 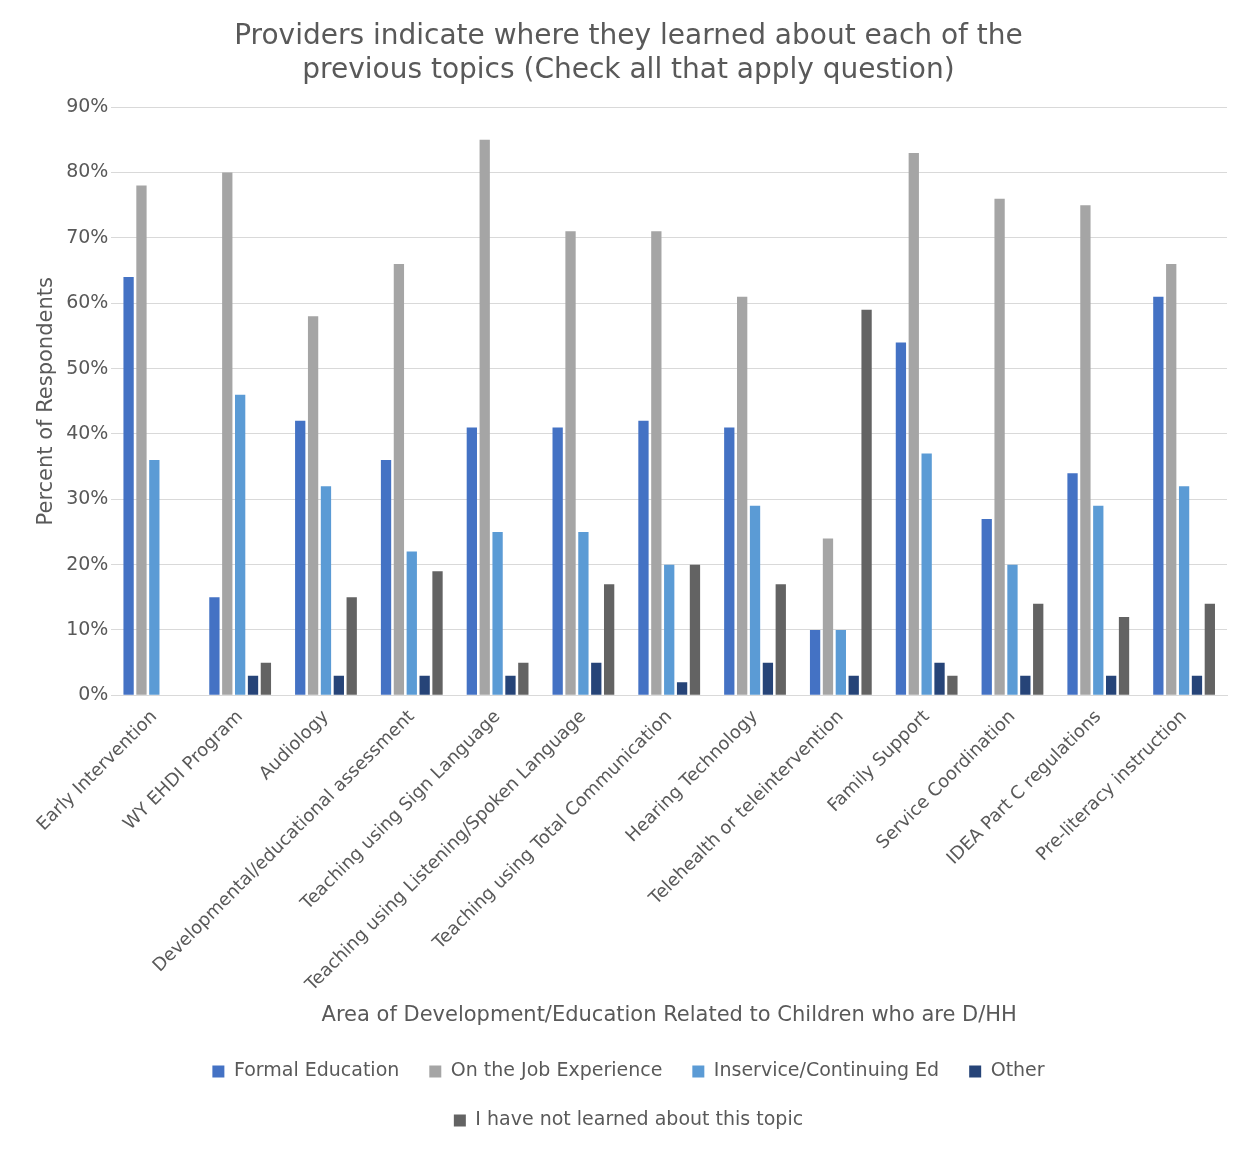 What do you see at coordinates (628, 51) in the screenshot?
I see `chart-title: Providers indicate where they learned about each of the previous topics (Check all that apply question)` at bounding box center [628, 51].